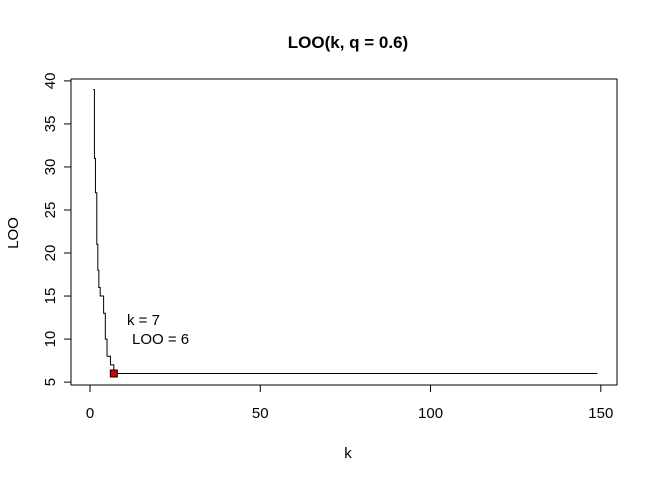  What do you see at coordinates (50, 167) in the screenshot?
I see `y-tick-label: 30` at bounding box center [50, 167].